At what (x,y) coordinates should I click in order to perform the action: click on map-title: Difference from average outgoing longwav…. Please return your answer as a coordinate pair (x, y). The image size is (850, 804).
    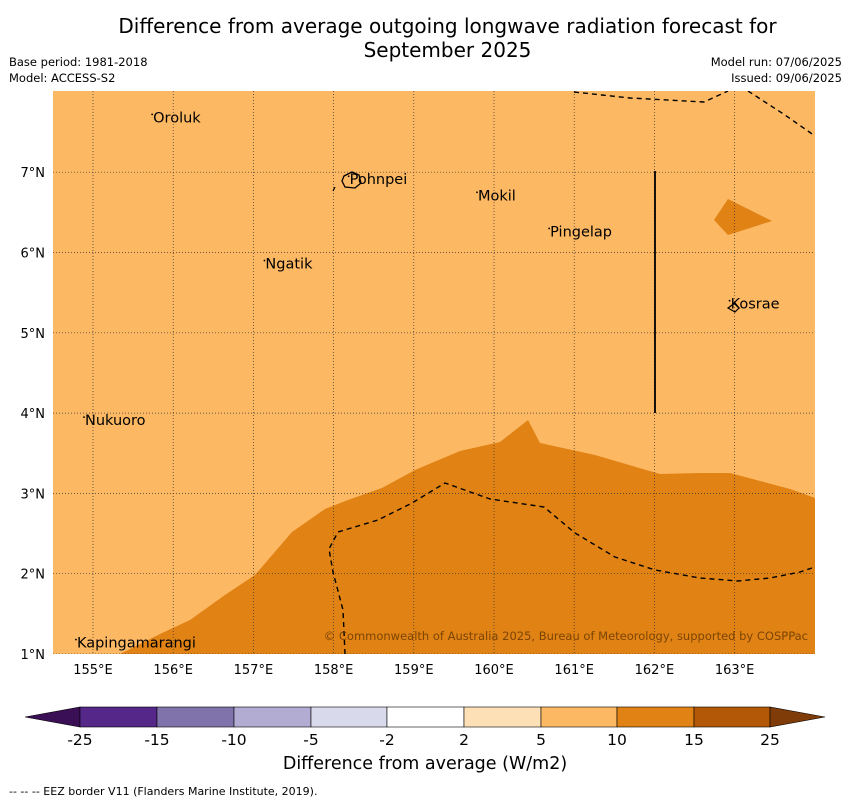
    Looking at the image, I should click on (425, 38).